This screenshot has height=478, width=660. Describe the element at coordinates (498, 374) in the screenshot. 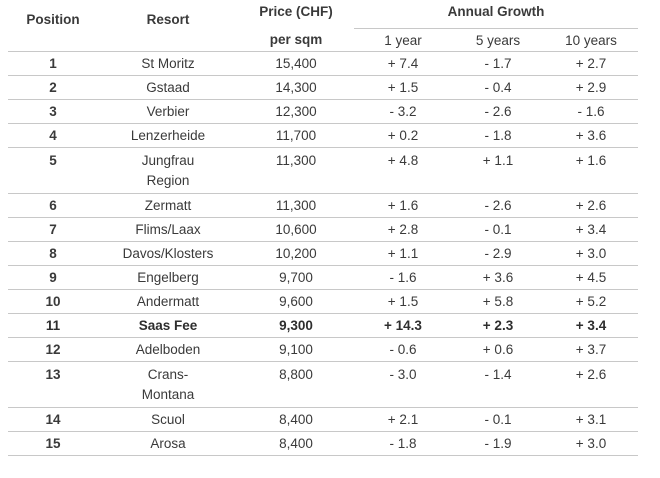

I see `growth-5y-cell: - 1.4` at that location.